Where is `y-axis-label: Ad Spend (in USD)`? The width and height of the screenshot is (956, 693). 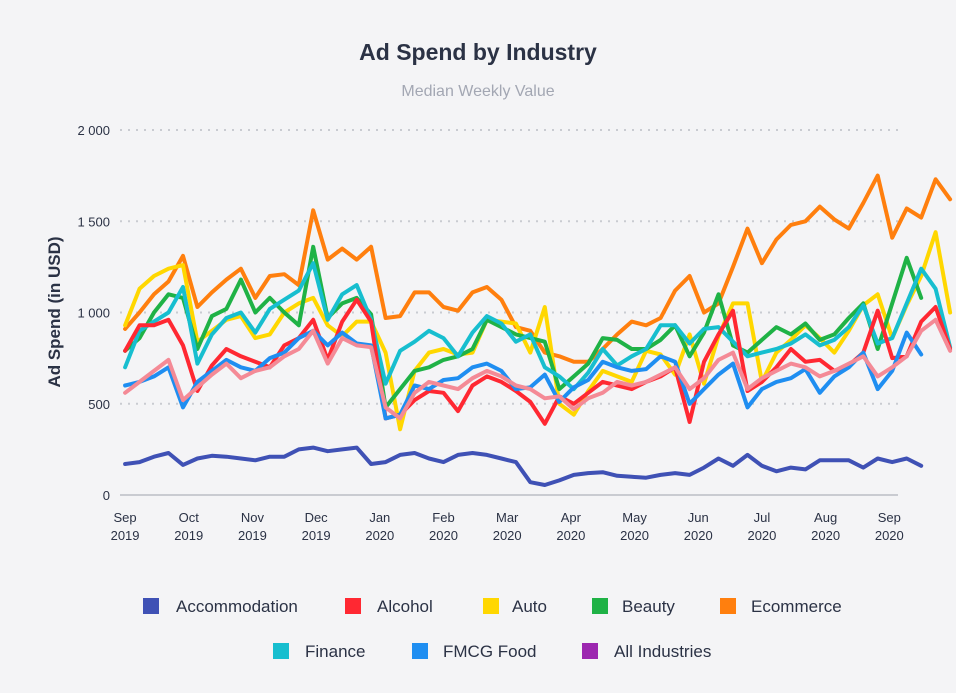 y-axis-label: Ad Spend (in USD) is located at coordinates (54, 311).